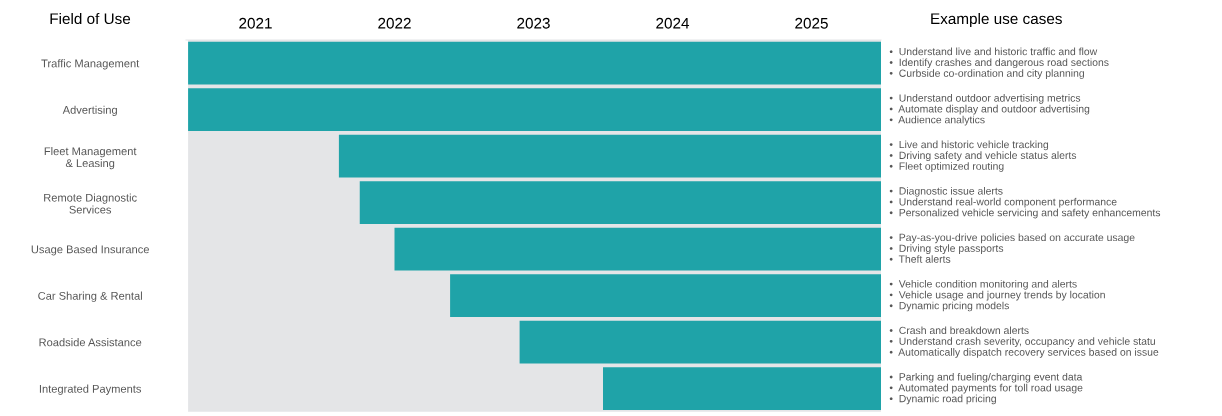 The height and width of the screenshot is (416, 1222). What do you see at coordinates (996, 20) in the screenshot?
I see `text: Example use cases` at bounding box center [996, 20].